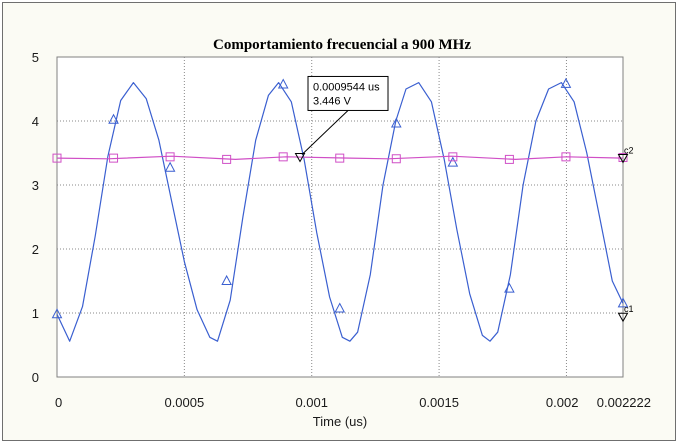 This screenshot has height=446, width=680. What do you see at coordinates (342, 45) in the screenshot?
I see `chart-title: Comportamiento frecuencial a 900 MHz` at bounding box center [342, 45].